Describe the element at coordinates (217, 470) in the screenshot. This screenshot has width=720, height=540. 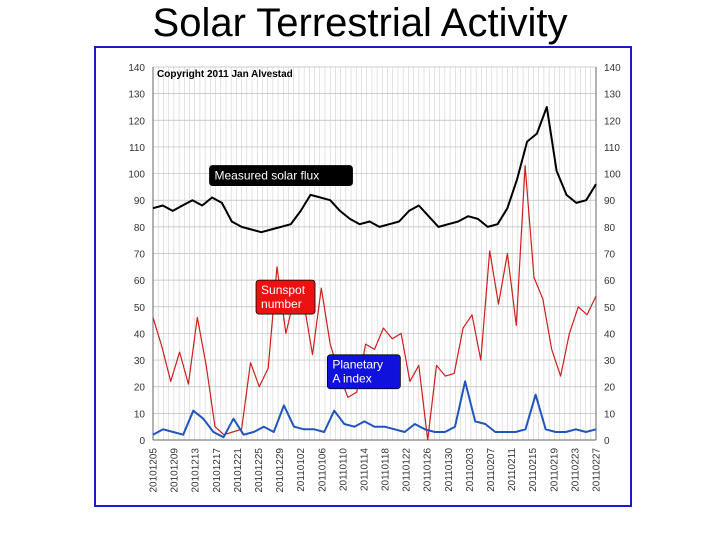
I see `x-tick-label: 20101217` at that location.